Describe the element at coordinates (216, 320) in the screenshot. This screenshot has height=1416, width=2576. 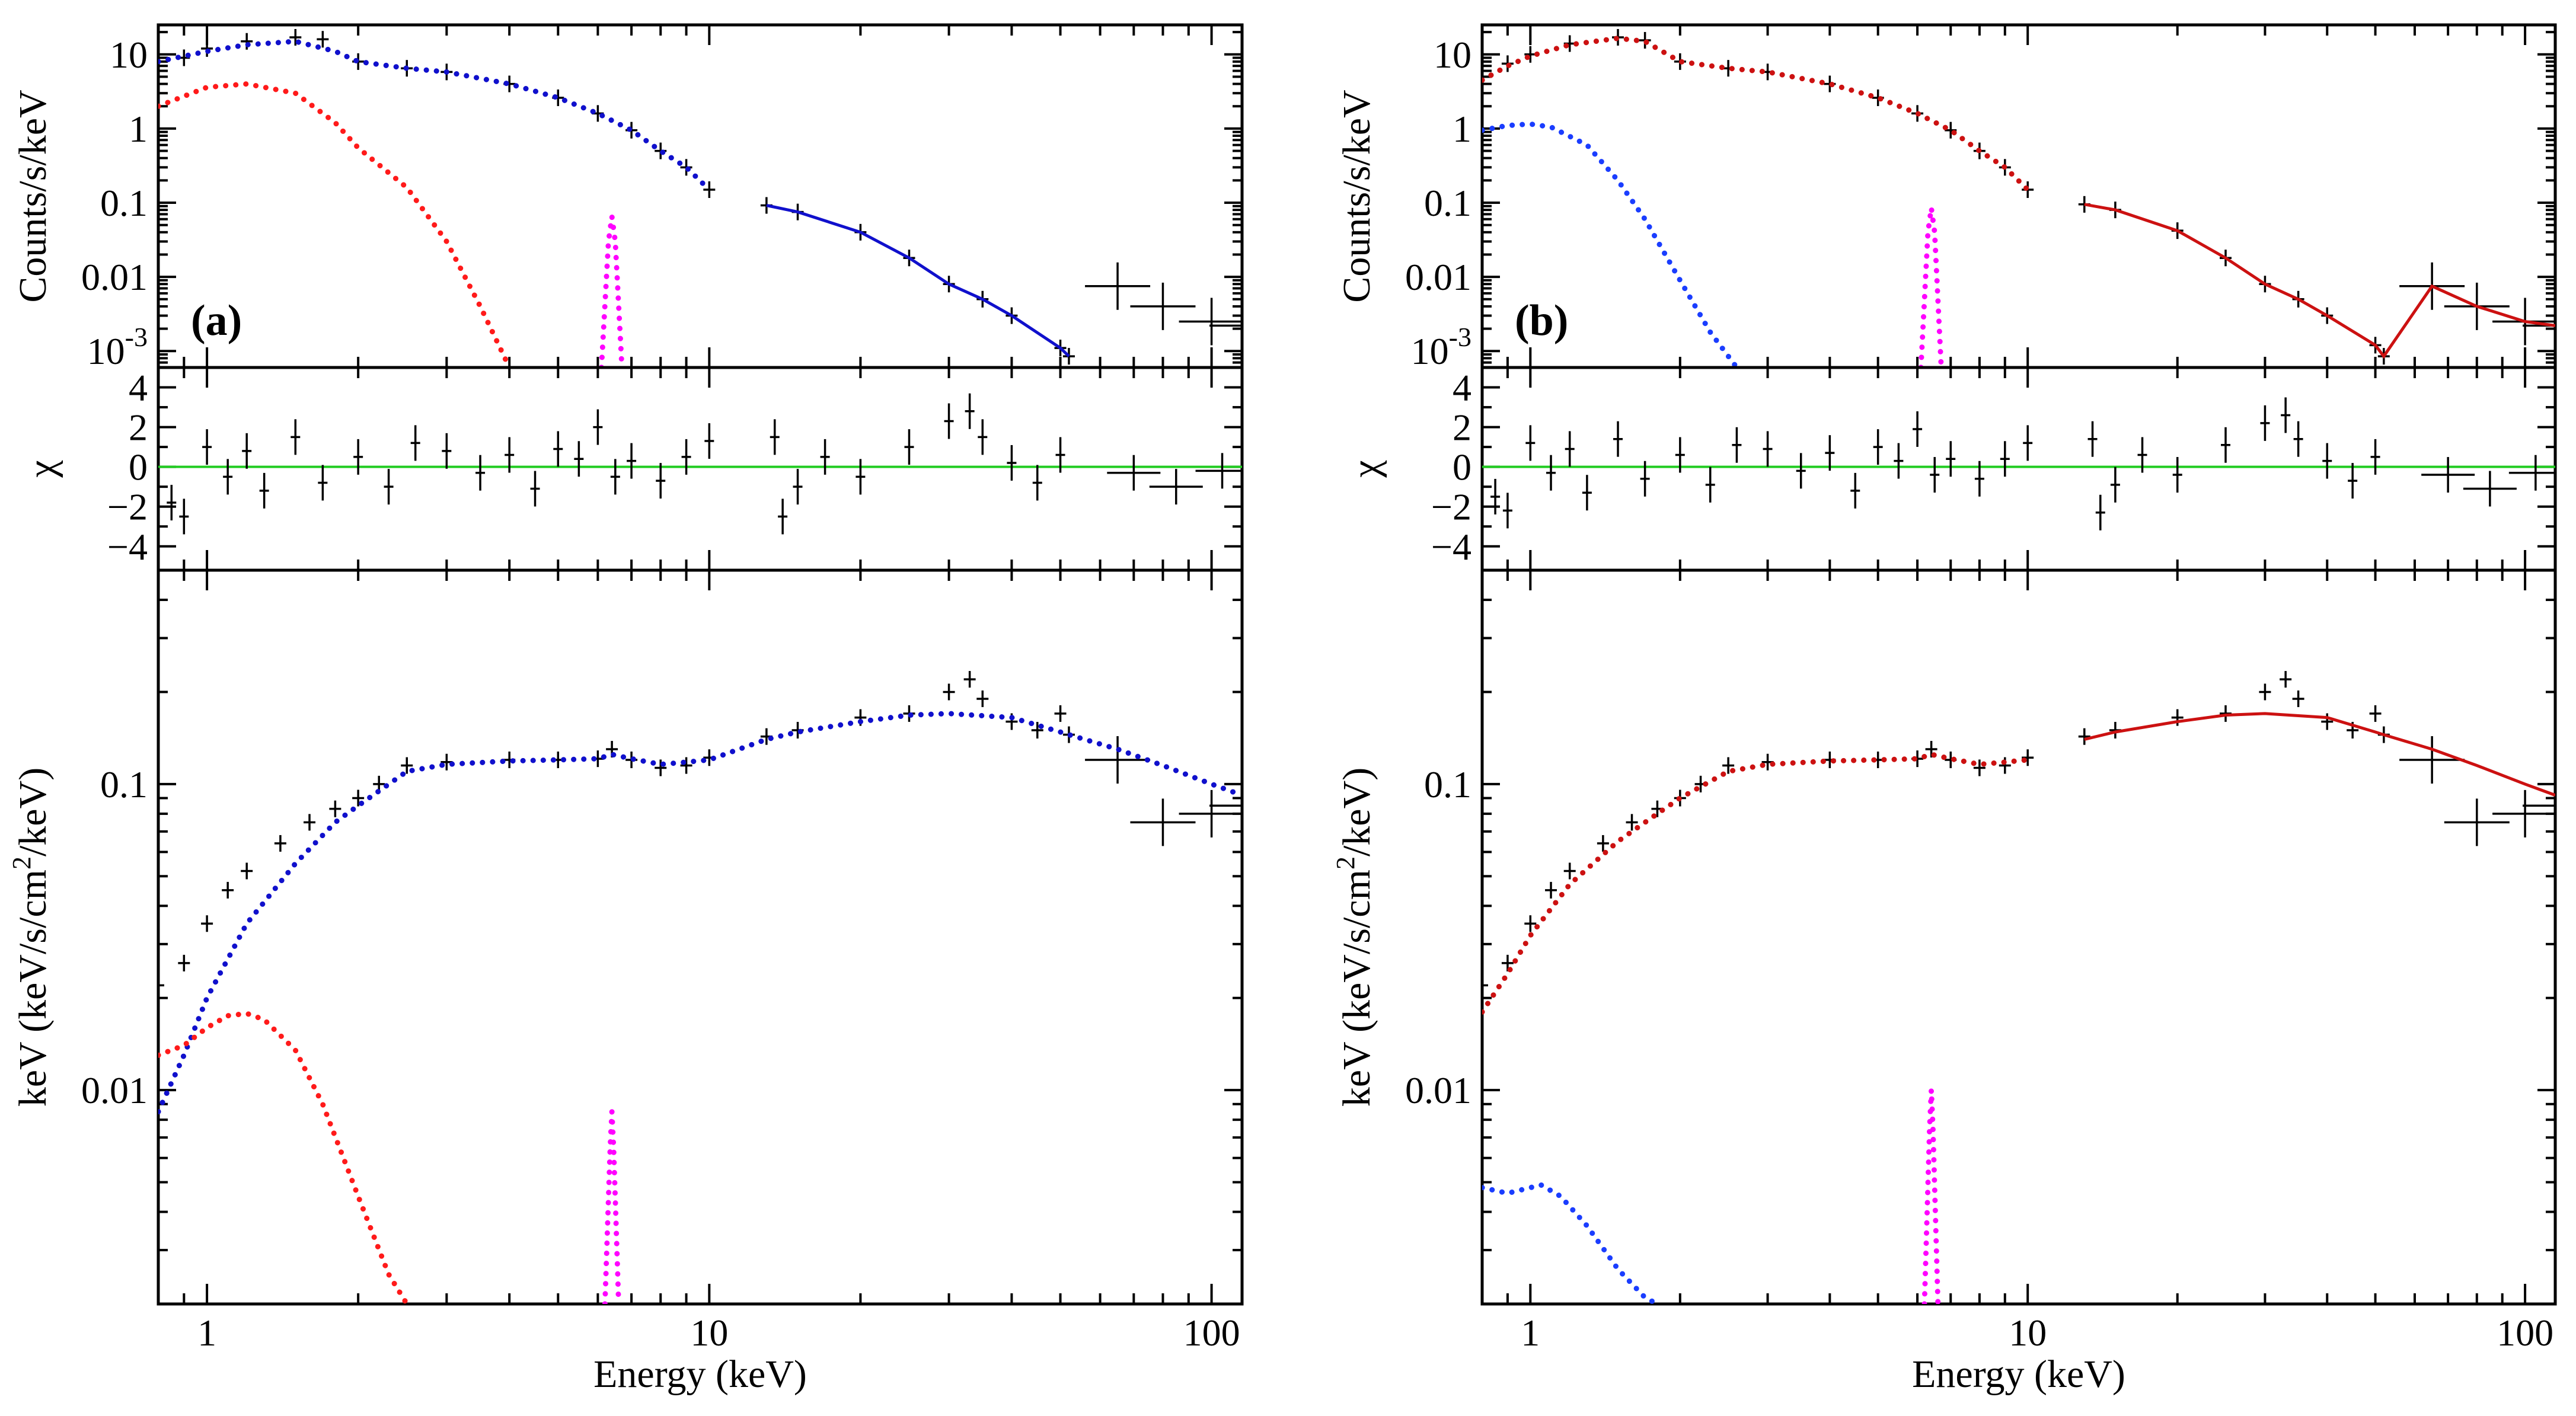
I see `panel-label: (a)` at that location.